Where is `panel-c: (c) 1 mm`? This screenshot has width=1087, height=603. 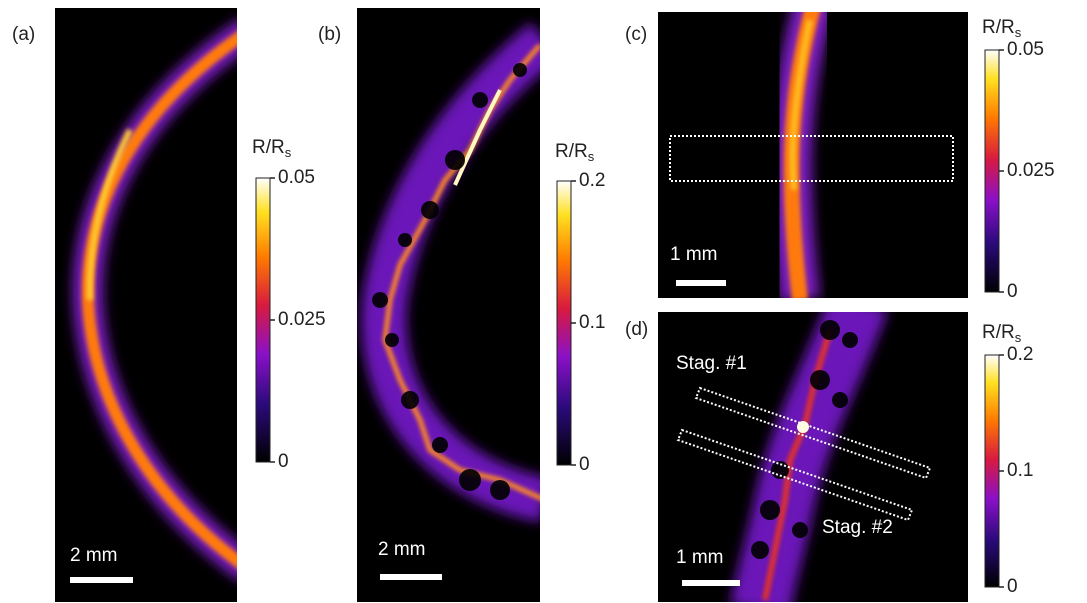 panel-c: (c) 1 mm is located at coordinates (796, 155).